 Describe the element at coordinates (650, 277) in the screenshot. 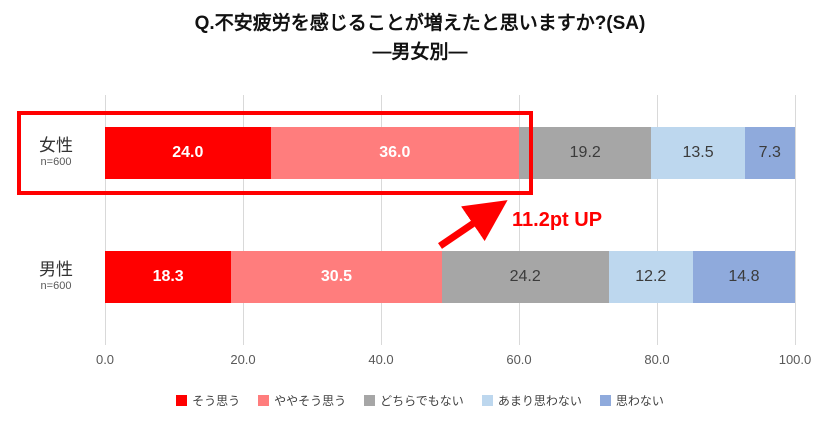

I see `bar-segment: 12.2` at that location.